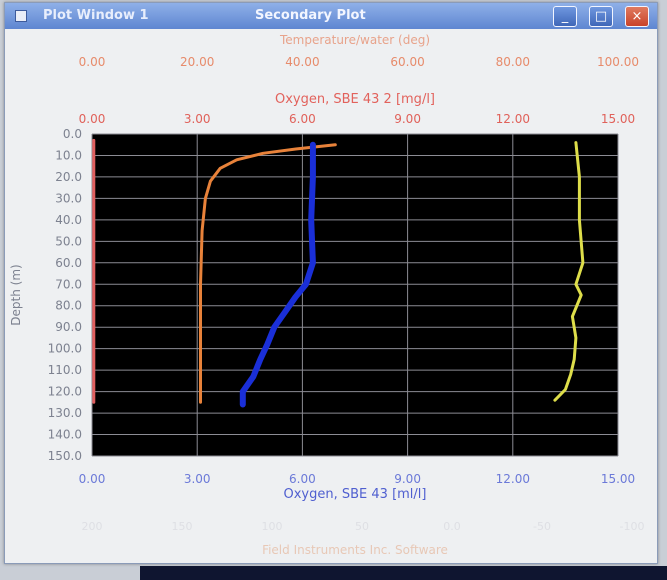 The image size is (667, 580). What do you see at coordinates (637, 16) in the screenshot?
I see `close-button: ×` at bounding box center [637, 16].